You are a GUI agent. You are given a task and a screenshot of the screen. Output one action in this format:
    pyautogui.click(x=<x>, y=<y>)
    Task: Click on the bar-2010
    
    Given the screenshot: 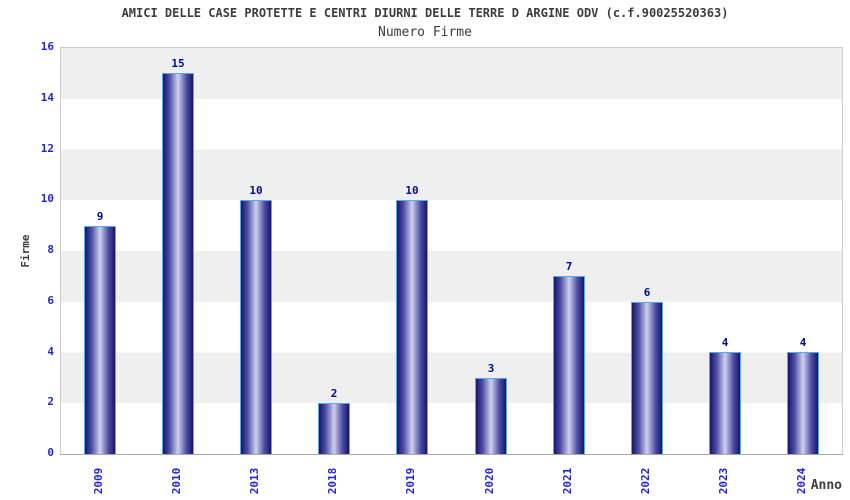 What is the action you would take?
    pyautogui.click(x=178, y=263)
    